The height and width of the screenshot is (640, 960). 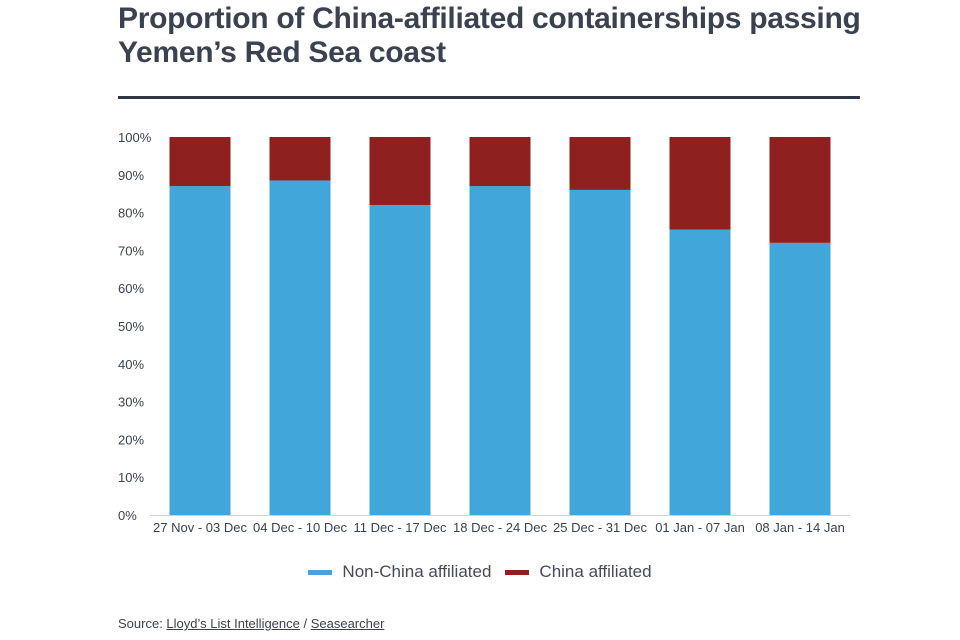 I want to click on y-tick-label: 90%, so click(x=131, y=175).